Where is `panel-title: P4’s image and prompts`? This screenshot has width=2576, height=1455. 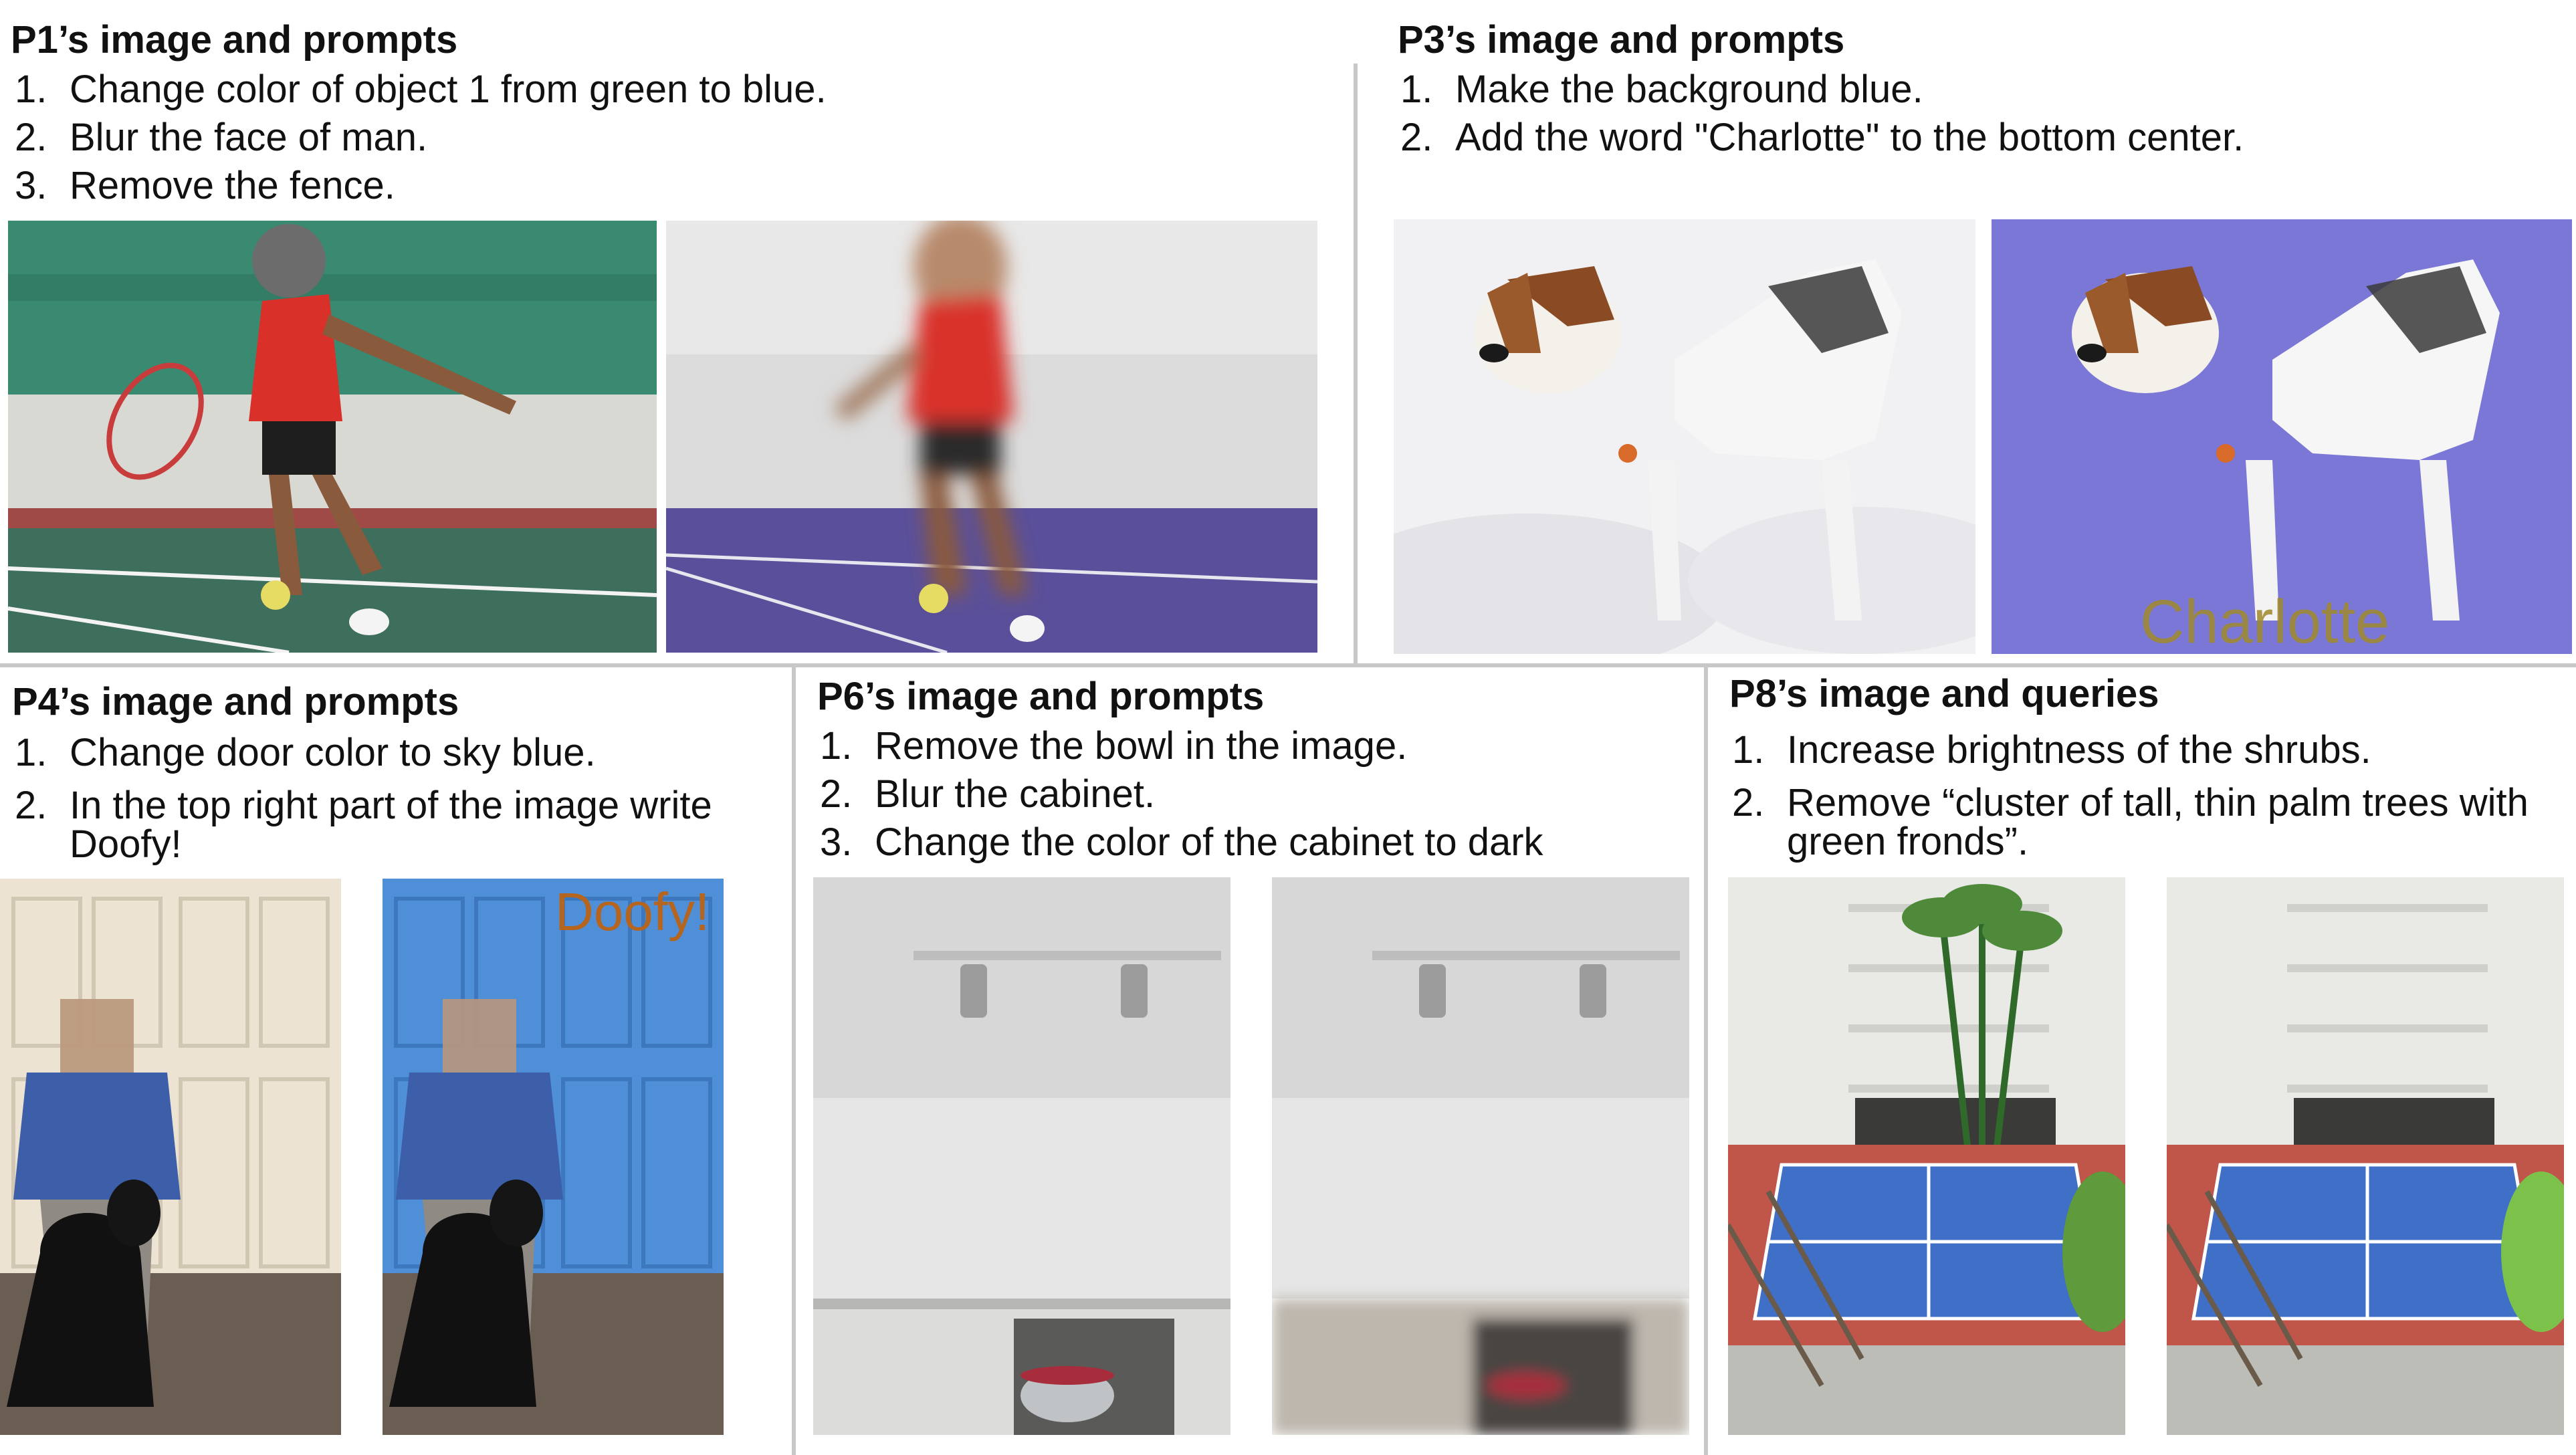
panel-title: P4’s image and prompts is located at coordinates (236, 701).